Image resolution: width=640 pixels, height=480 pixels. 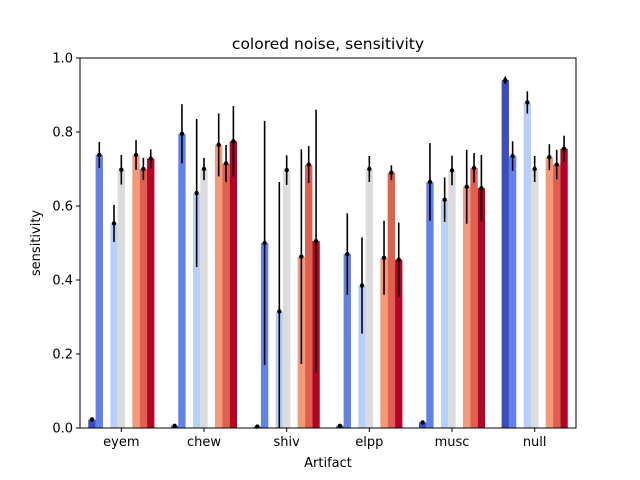 I want to click on x-tick-label-musc: musc, so click(x=452, y=442).